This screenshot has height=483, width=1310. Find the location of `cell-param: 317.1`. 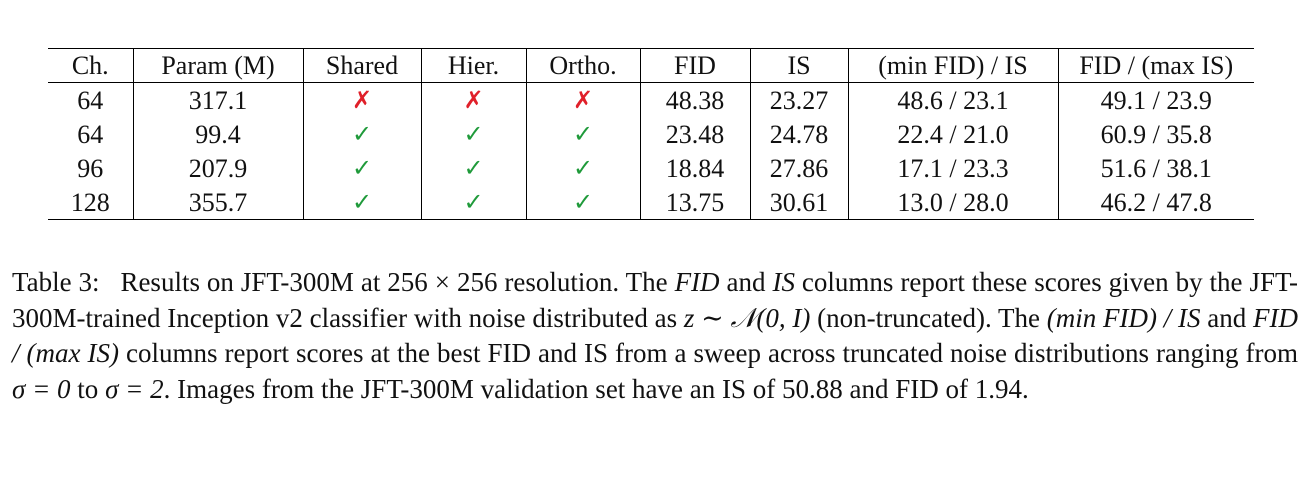

cell-param: 317.1 is located at coordinates (218, 99).